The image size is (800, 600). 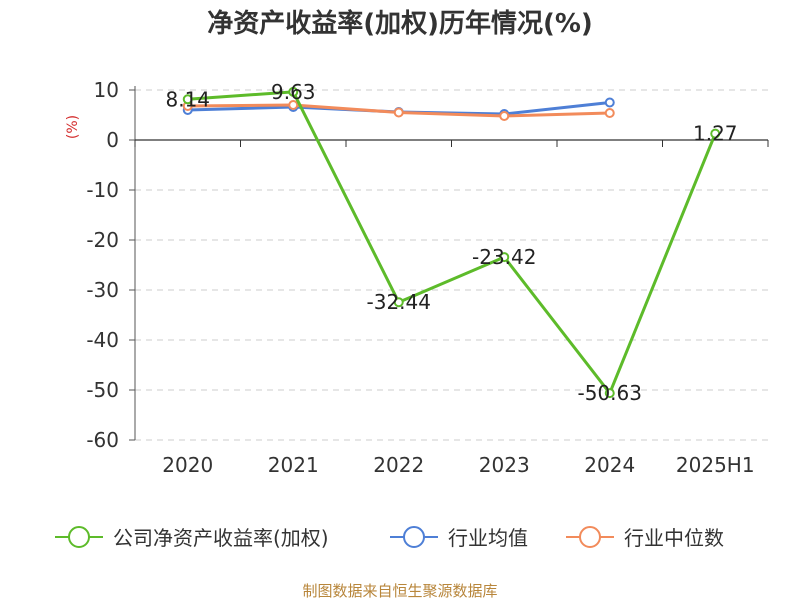 I want to click on y-axis-ticks: 10 0 -10 -20 -30 -40 -50 -60, so click(x=102, y=265).